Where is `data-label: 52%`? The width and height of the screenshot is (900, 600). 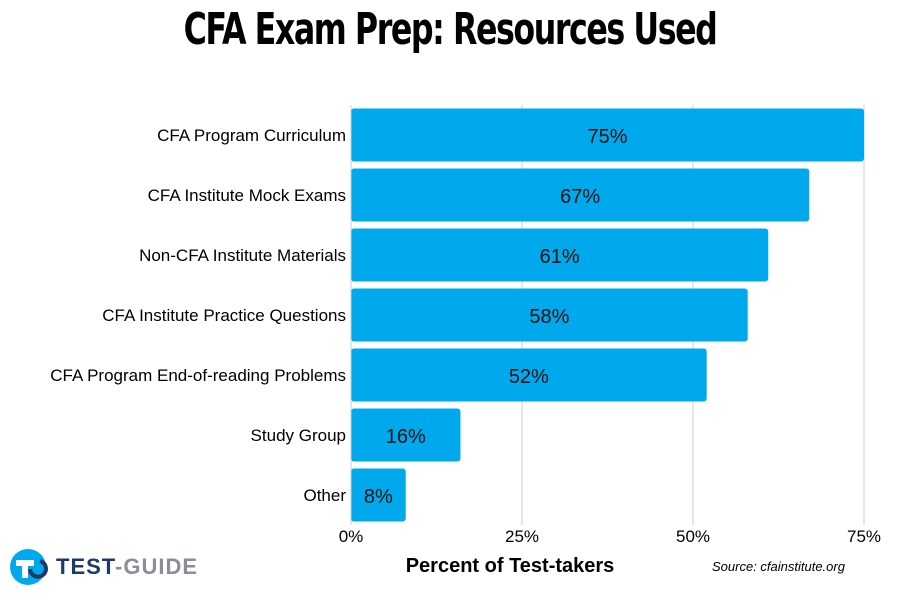
data-label: 52% is located at coordinates (529, 377).